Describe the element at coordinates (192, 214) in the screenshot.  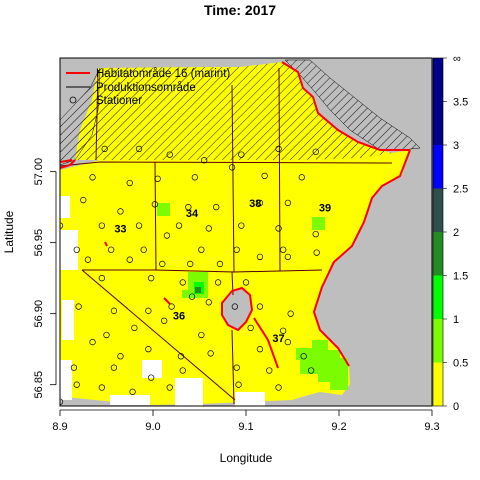
I see `area-label: 34` at that location.